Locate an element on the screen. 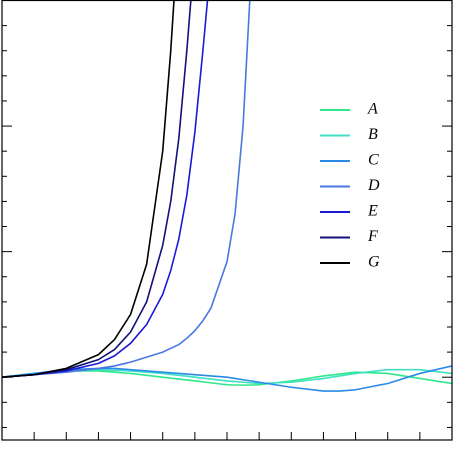  legend-label: G is located at coordinates (374, 262).